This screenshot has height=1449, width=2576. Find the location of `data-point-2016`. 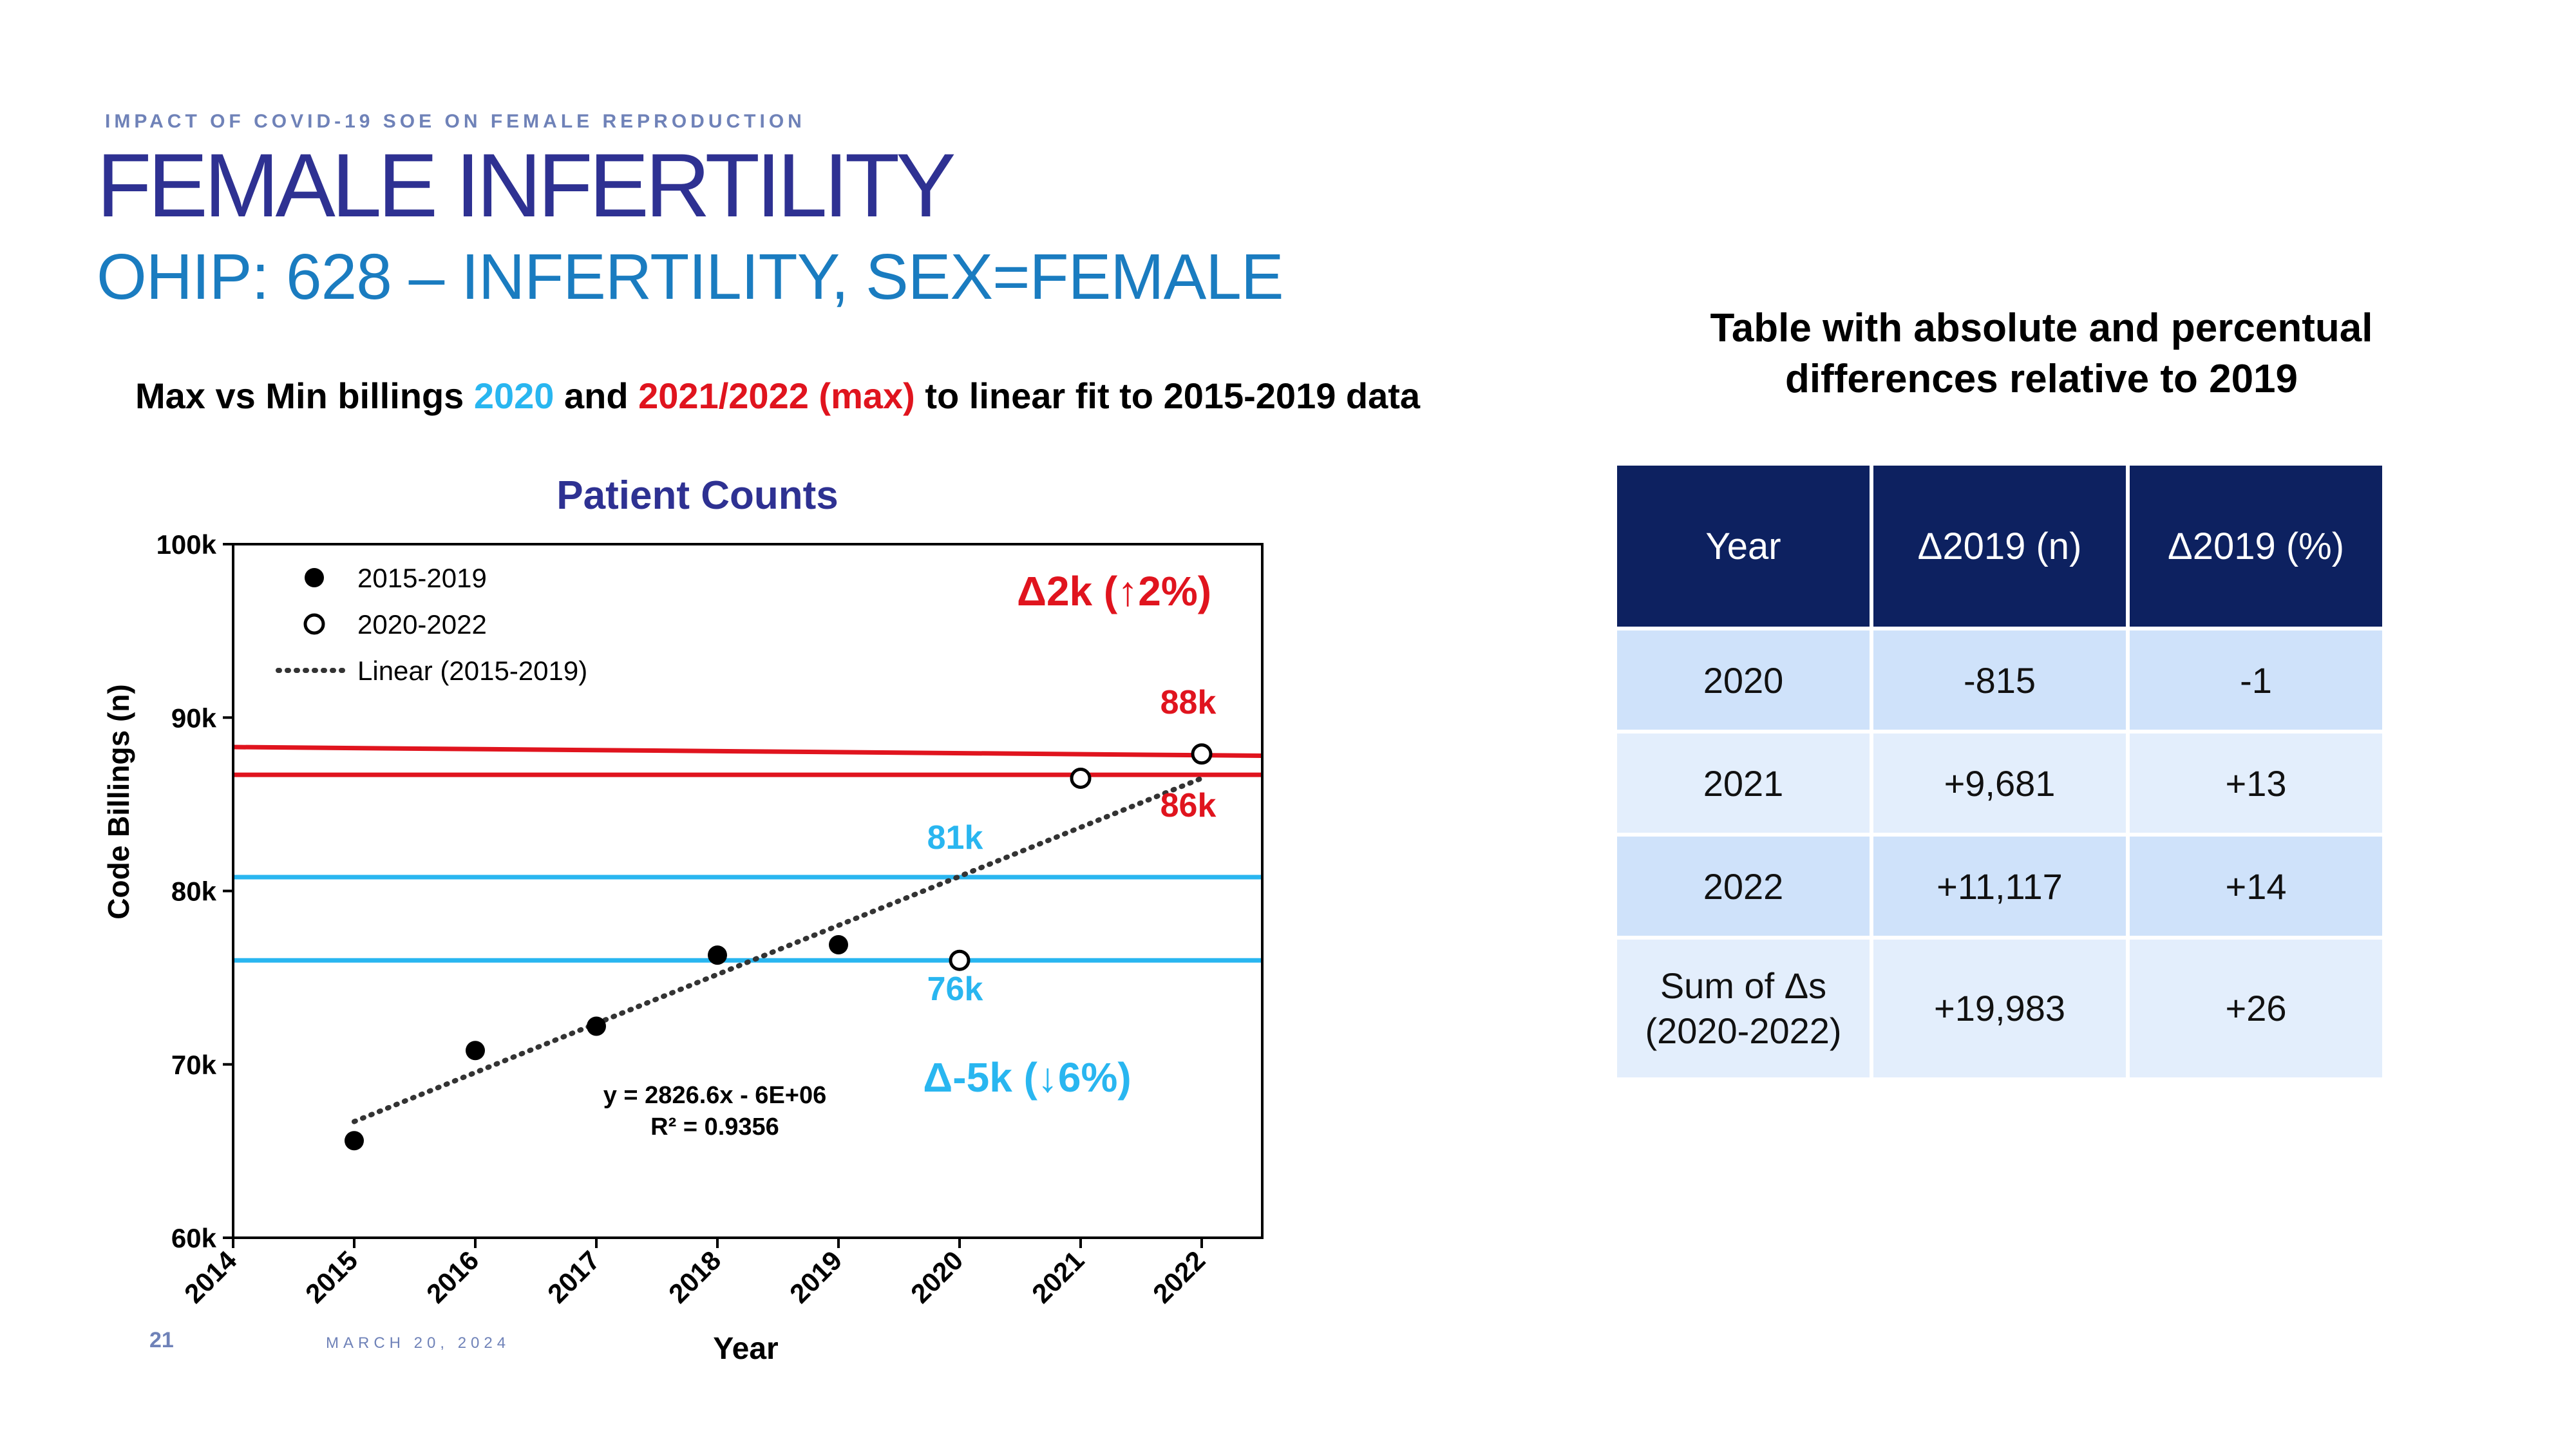

data-point-2016 is located at coordinates (476, 1051).